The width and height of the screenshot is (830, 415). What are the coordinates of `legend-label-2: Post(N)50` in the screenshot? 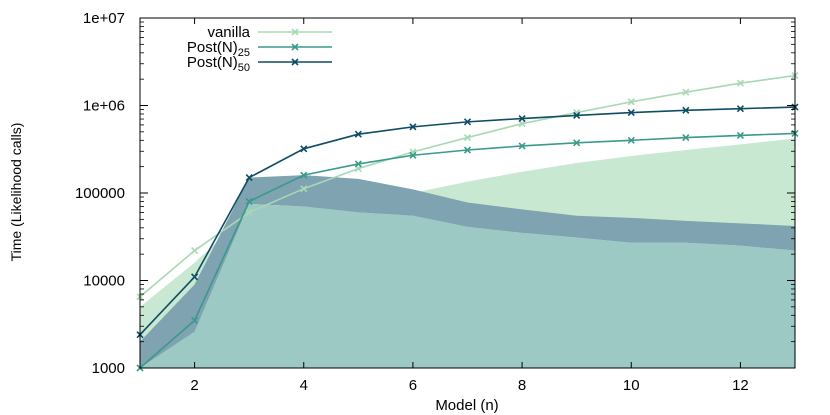 It's located at (218, 64).